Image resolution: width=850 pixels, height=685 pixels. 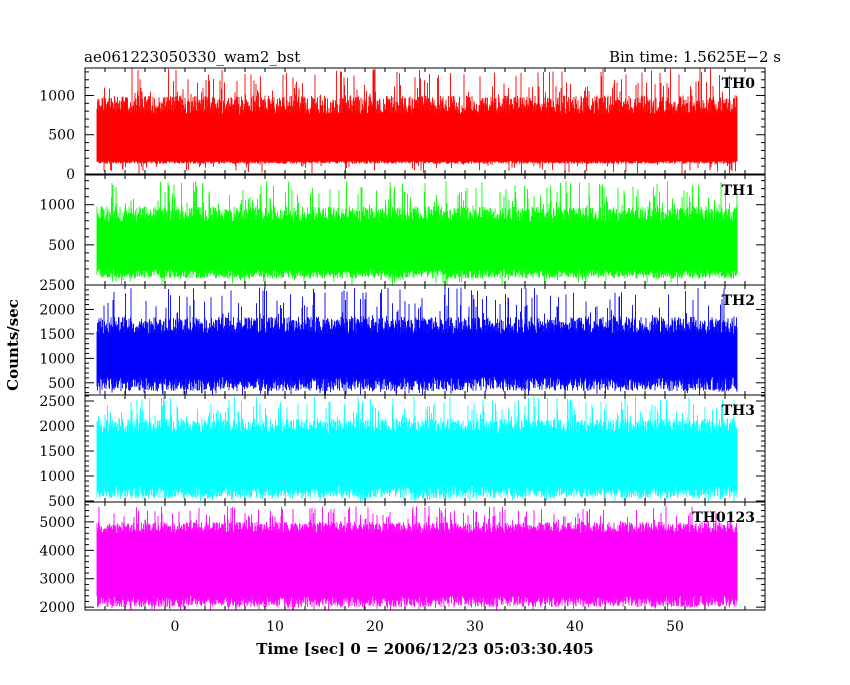 I want to click on y-tick-label: 3000, so click(x=57, y=580).